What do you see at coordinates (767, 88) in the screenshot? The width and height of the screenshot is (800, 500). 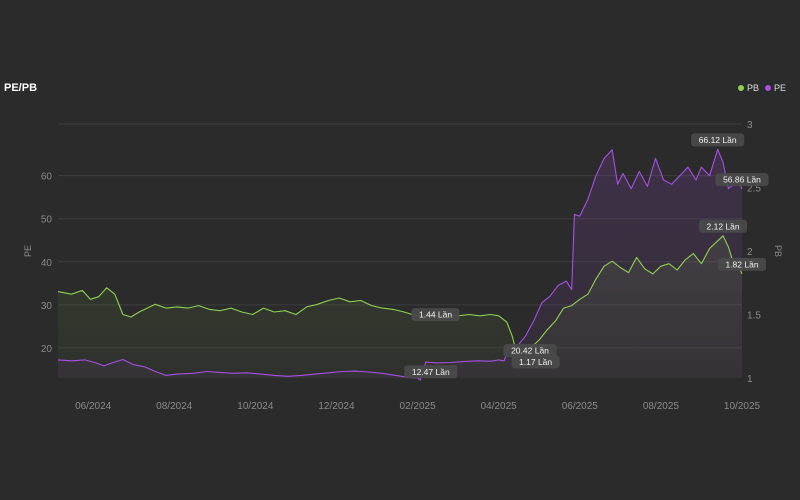 I see `legend-swatch-pe` at bounding box center [767, 88].